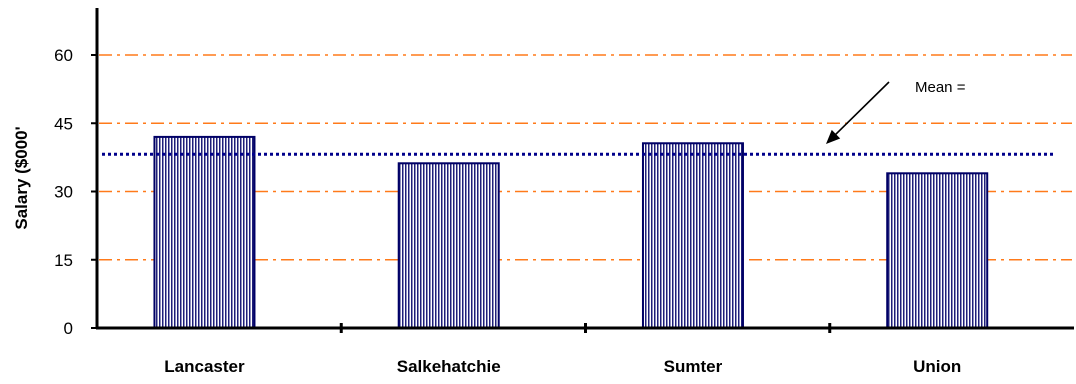 The height and width of the screenshot is (384, 1076). What do you see at coordinates (562, 366) in the screenshot?
I see `category-labels: Lancaster Salkehatchie Sumter Union` at bounding box center [562, 366].